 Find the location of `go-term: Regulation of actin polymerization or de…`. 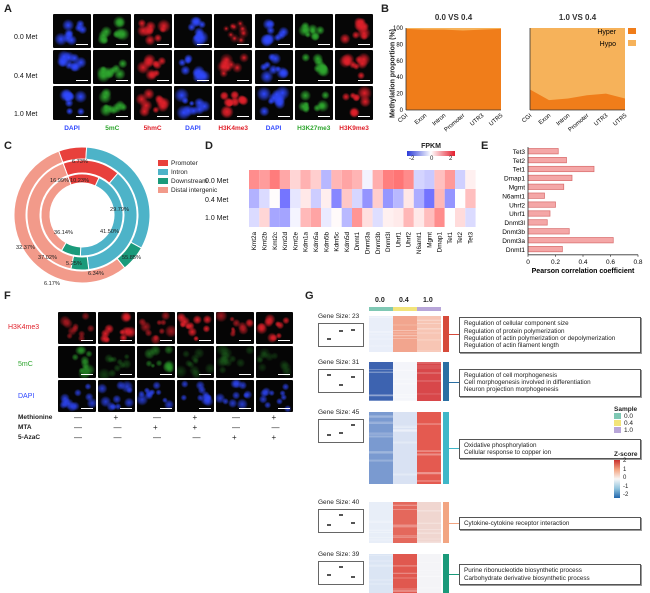

go-term: Regulation of actin polymerization or de… is located at coordinates (540, 339).